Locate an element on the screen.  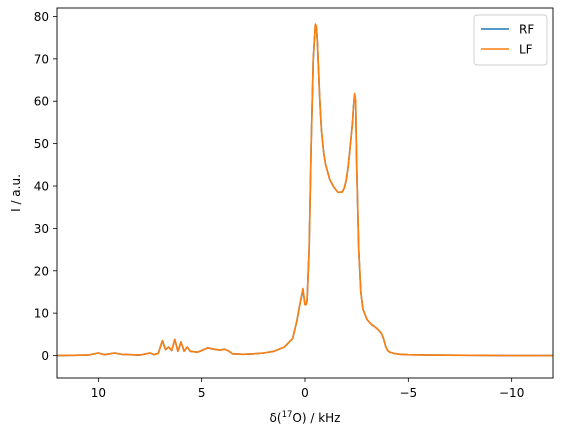
legend: RF LF is located at coordinates (510, 40).